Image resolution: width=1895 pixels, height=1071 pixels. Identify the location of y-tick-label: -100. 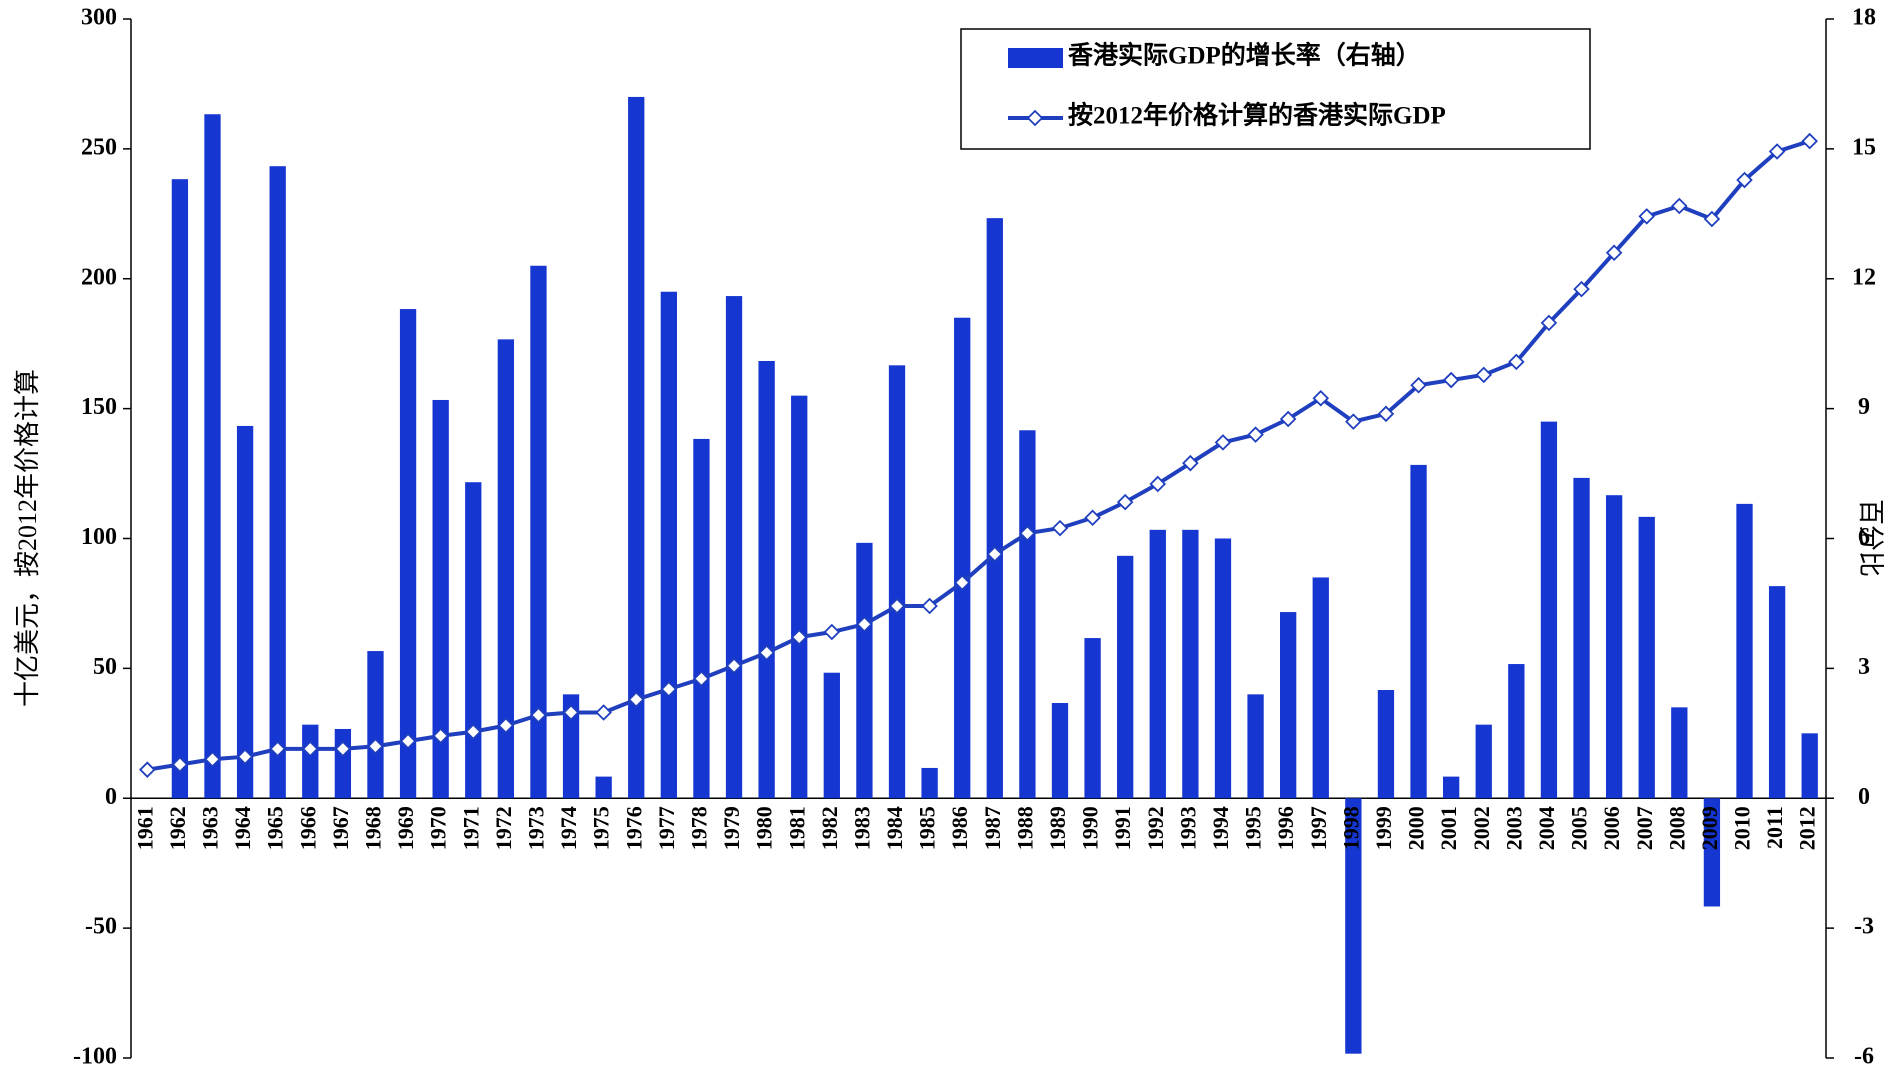
(95, 1057).